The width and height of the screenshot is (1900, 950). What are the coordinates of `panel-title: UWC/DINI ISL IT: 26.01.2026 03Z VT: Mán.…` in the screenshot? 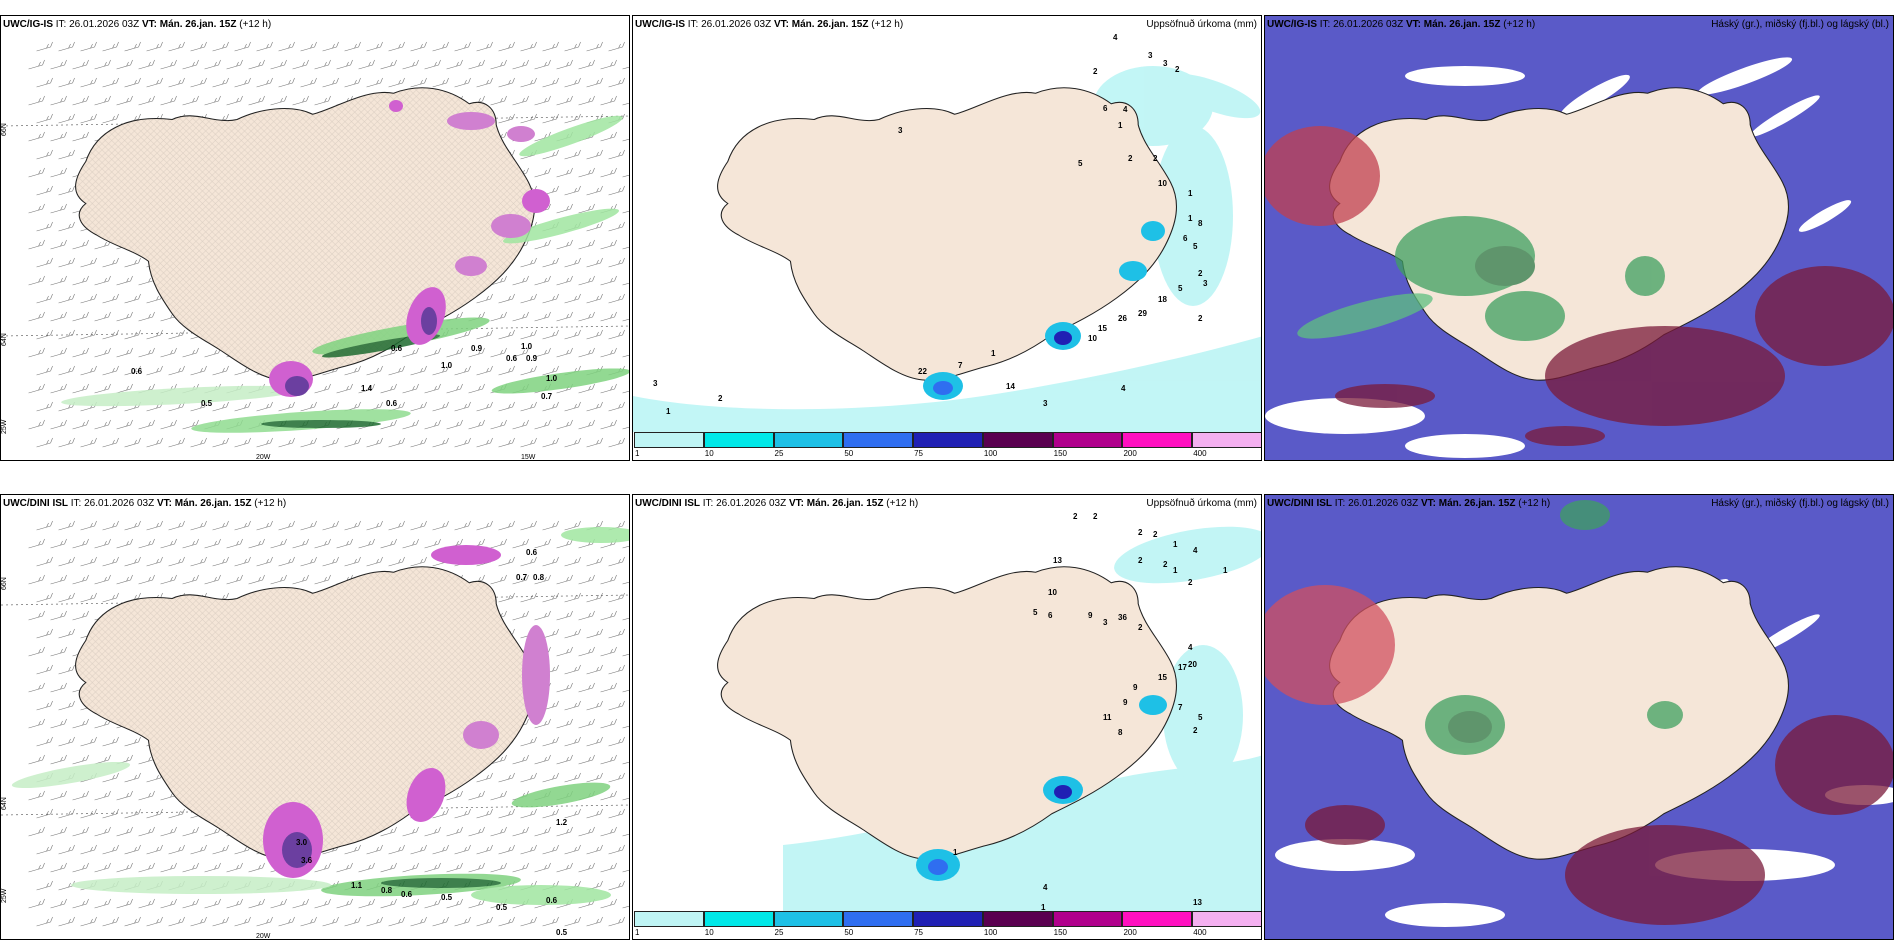 It's located at (1409, 503).